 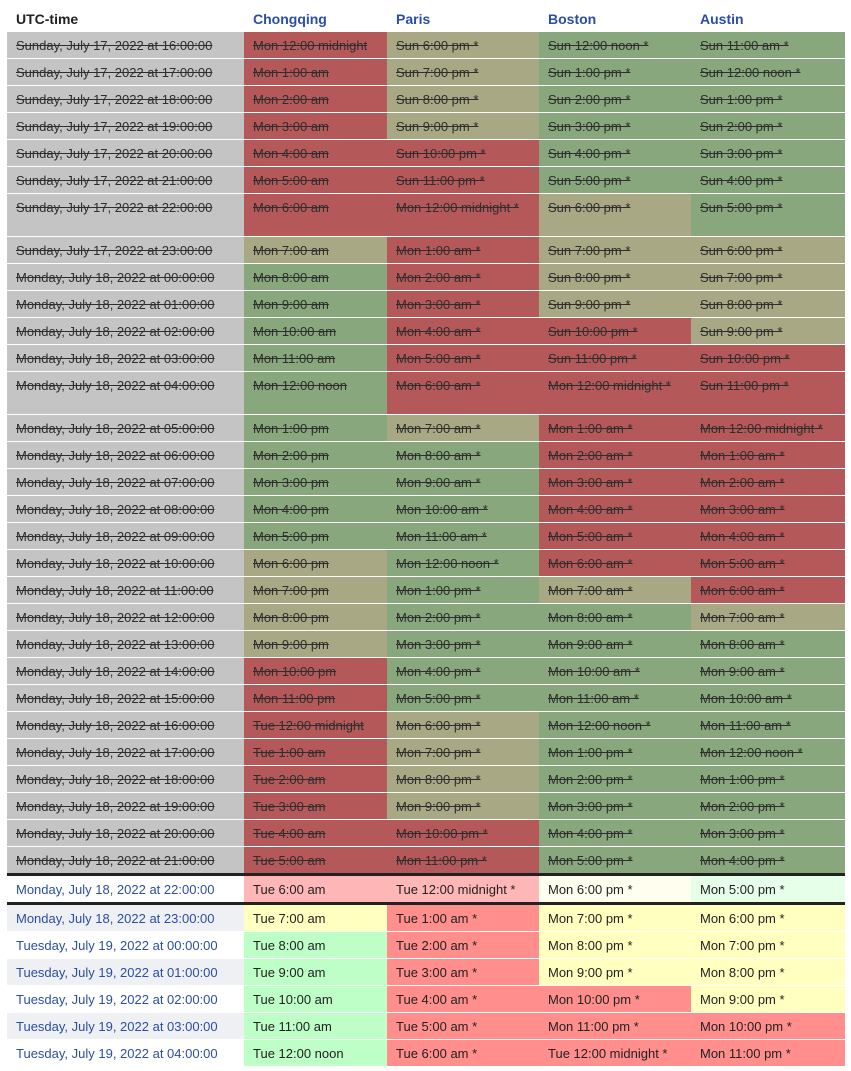 What do you see at coordinates (768, 644) in the screenshot?
I see `austin-cell: Mon 8:00 am *` at bounding box center [768, 644].